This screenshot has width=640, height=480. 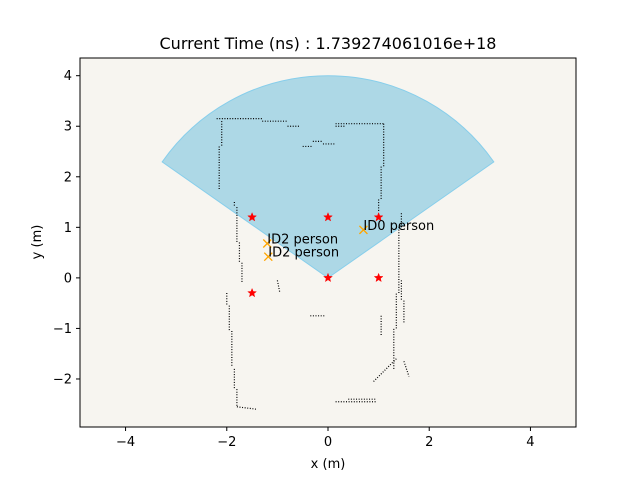 What do you see at coordinates (328, 442) in the screenshot?
I see `x-tick-label: 0` at bounding box center [328, 442].